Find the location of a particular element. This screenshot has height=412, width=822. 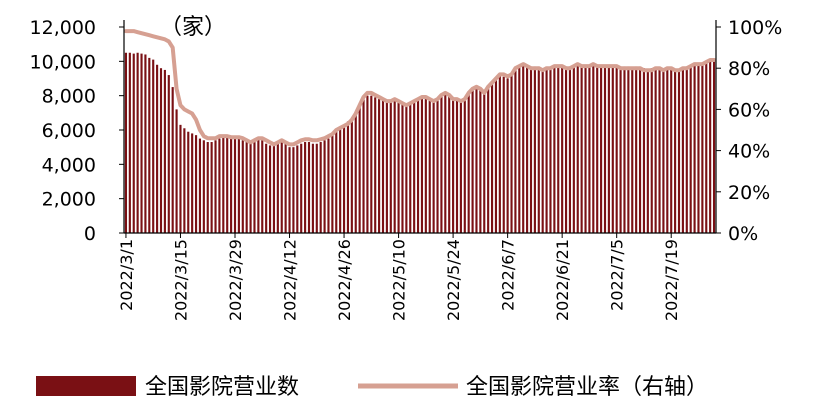

left-tick-label: 0 is located at coordinates (90, 234).